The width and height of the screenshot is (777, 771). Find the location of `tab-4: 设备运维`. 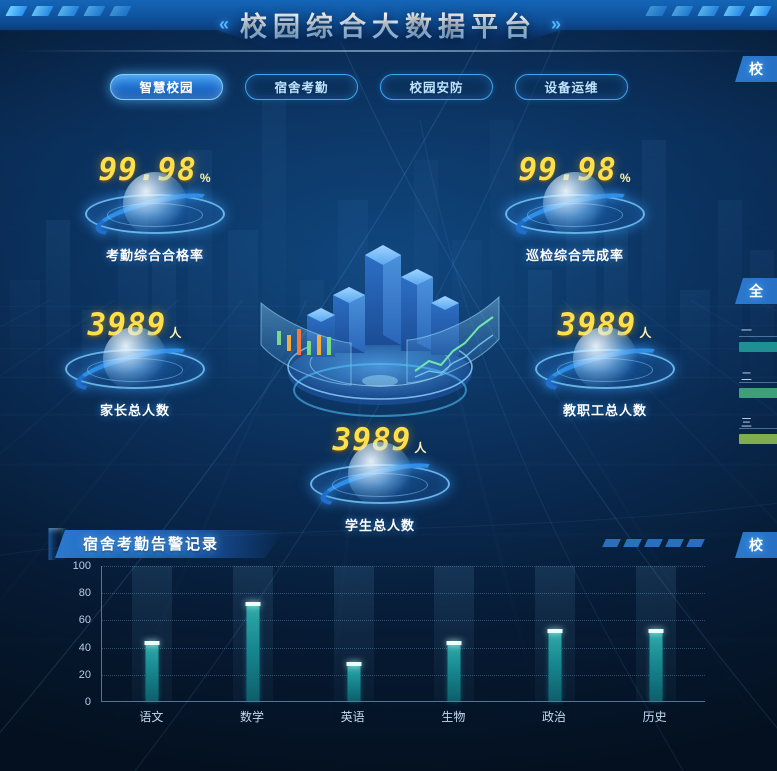

tab-4: 设备运维 is located at coordinates (571, 87).